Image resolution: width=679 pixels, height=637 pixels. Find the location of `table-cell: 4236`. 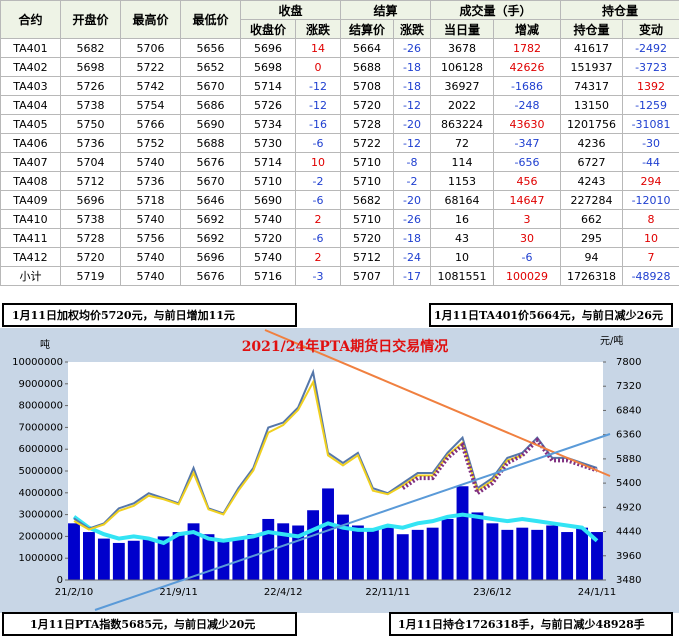

table-cell: 4236 is located at coordinates (592, 143).